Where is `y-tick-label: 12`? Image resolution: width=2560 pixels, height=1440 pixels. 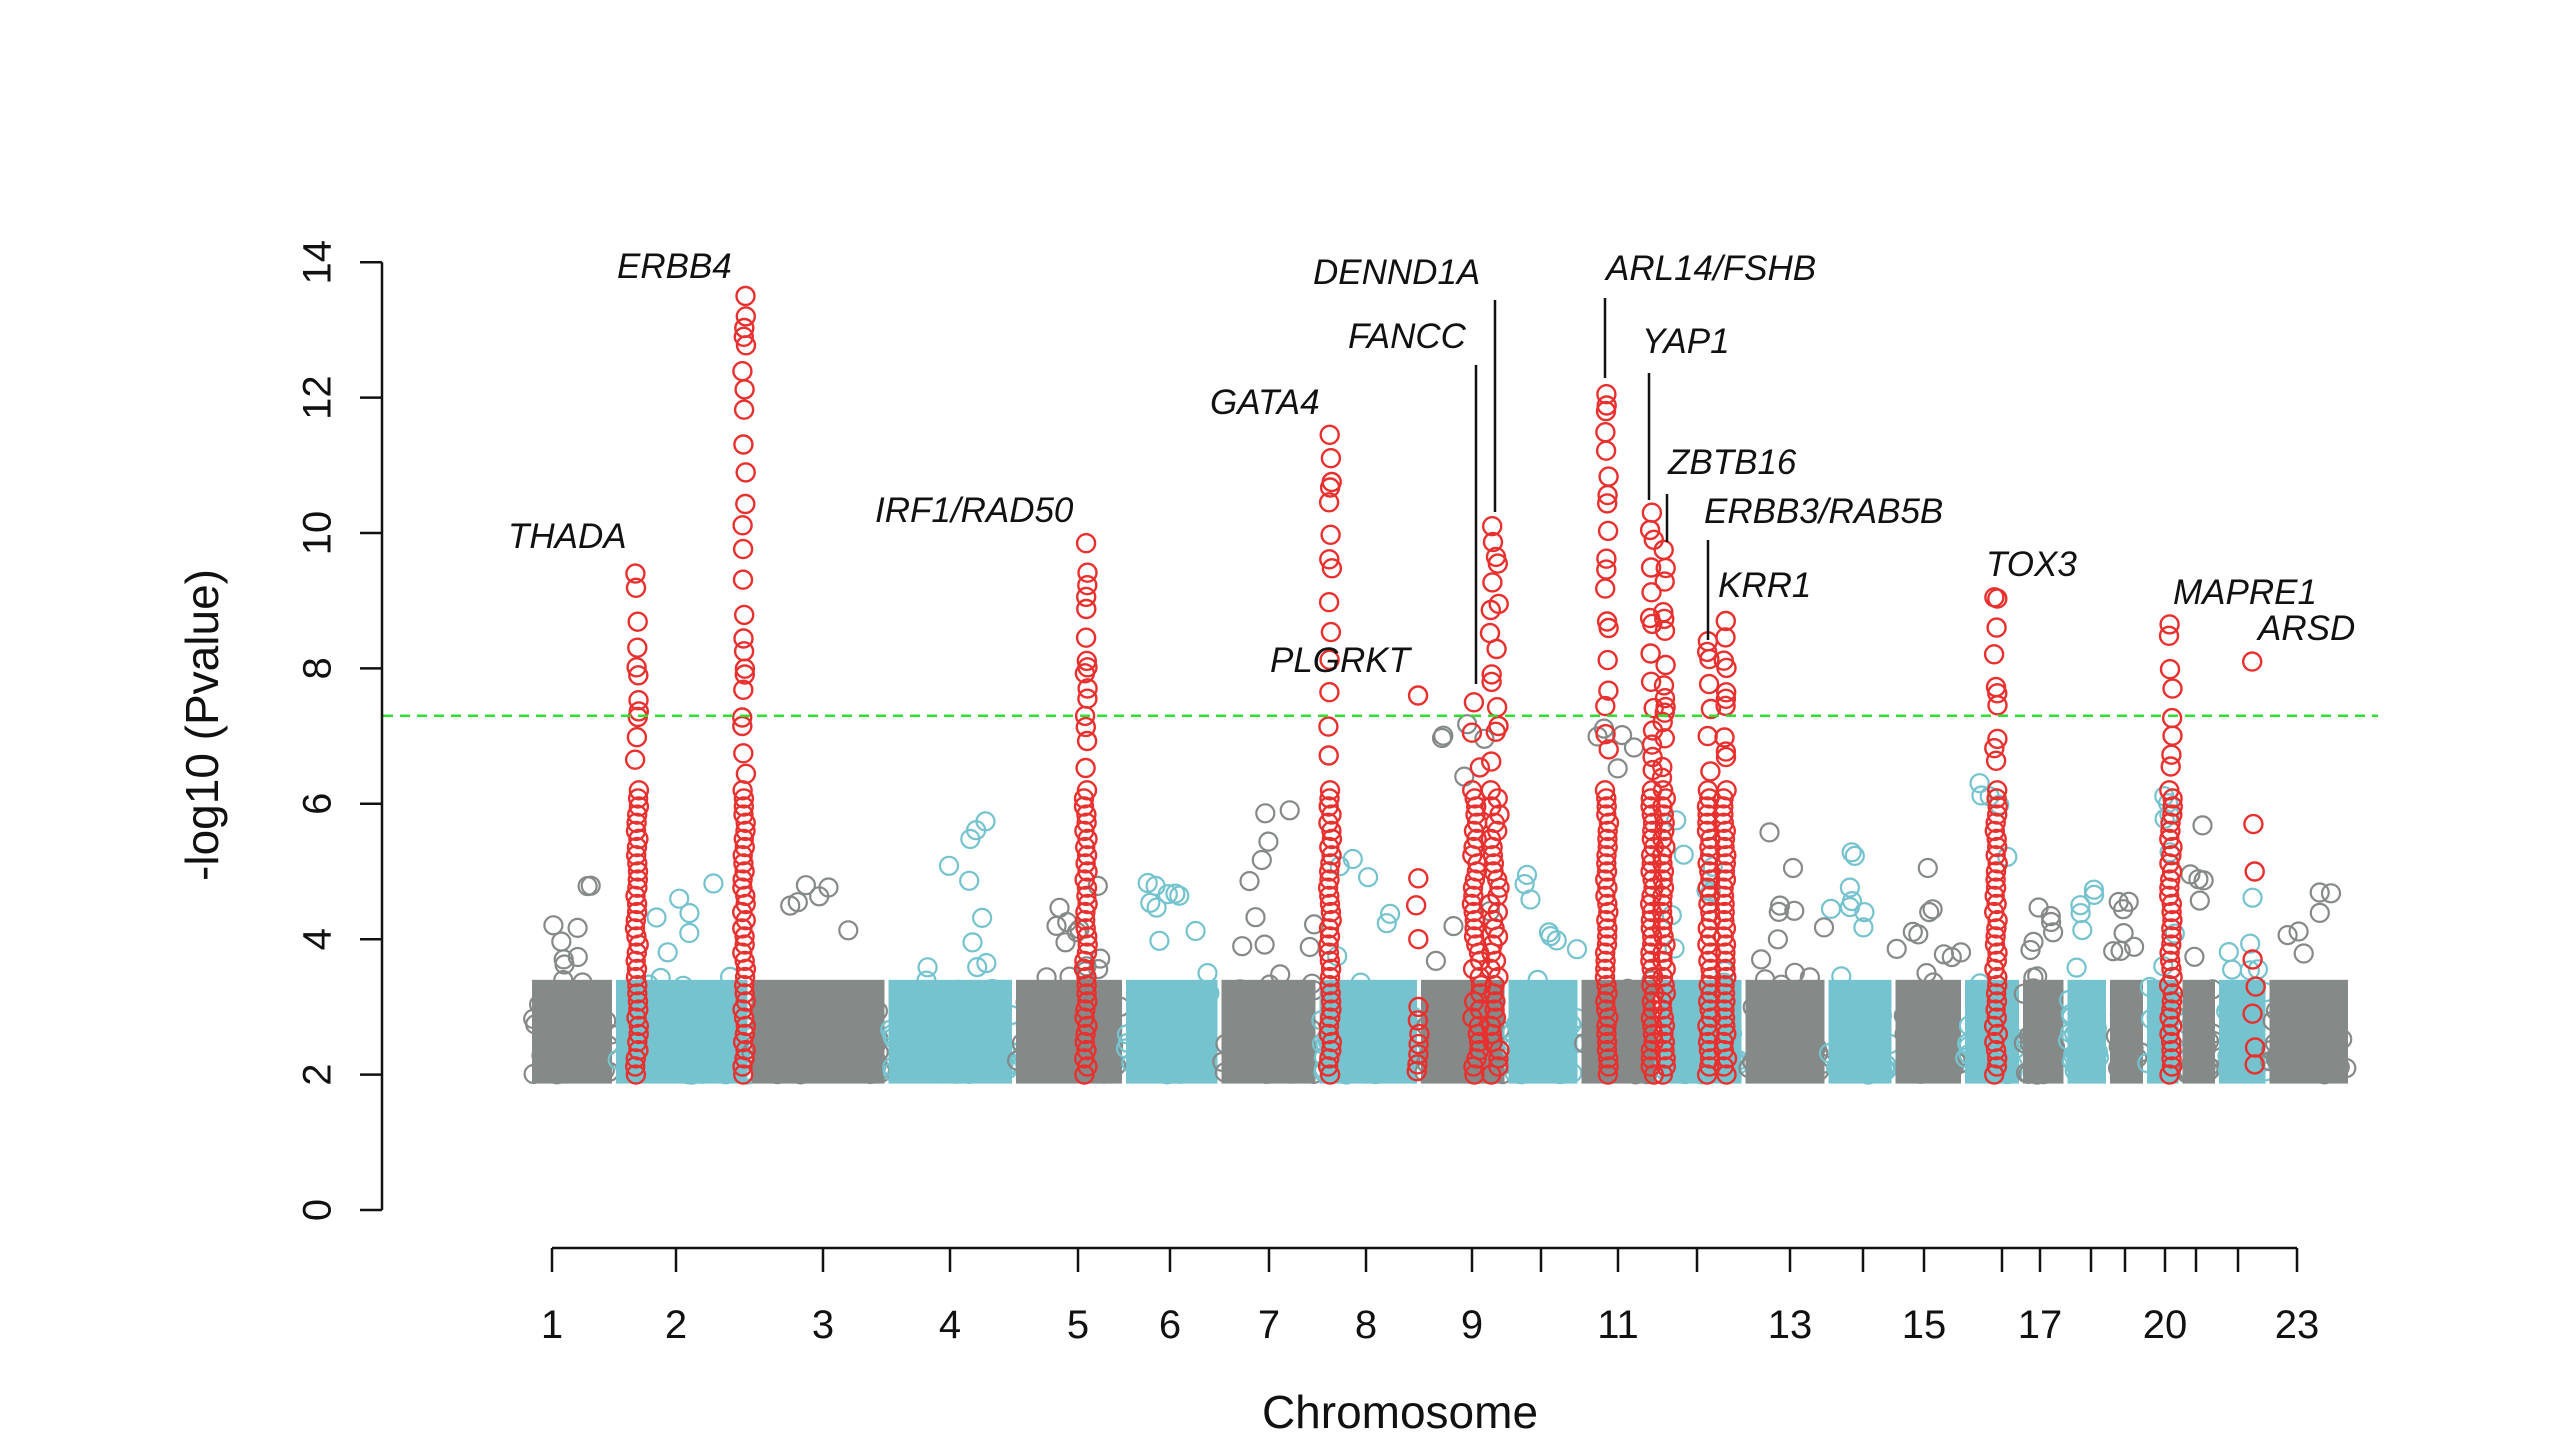
y-tick-label: 12 is located at coordinates (318, 397).